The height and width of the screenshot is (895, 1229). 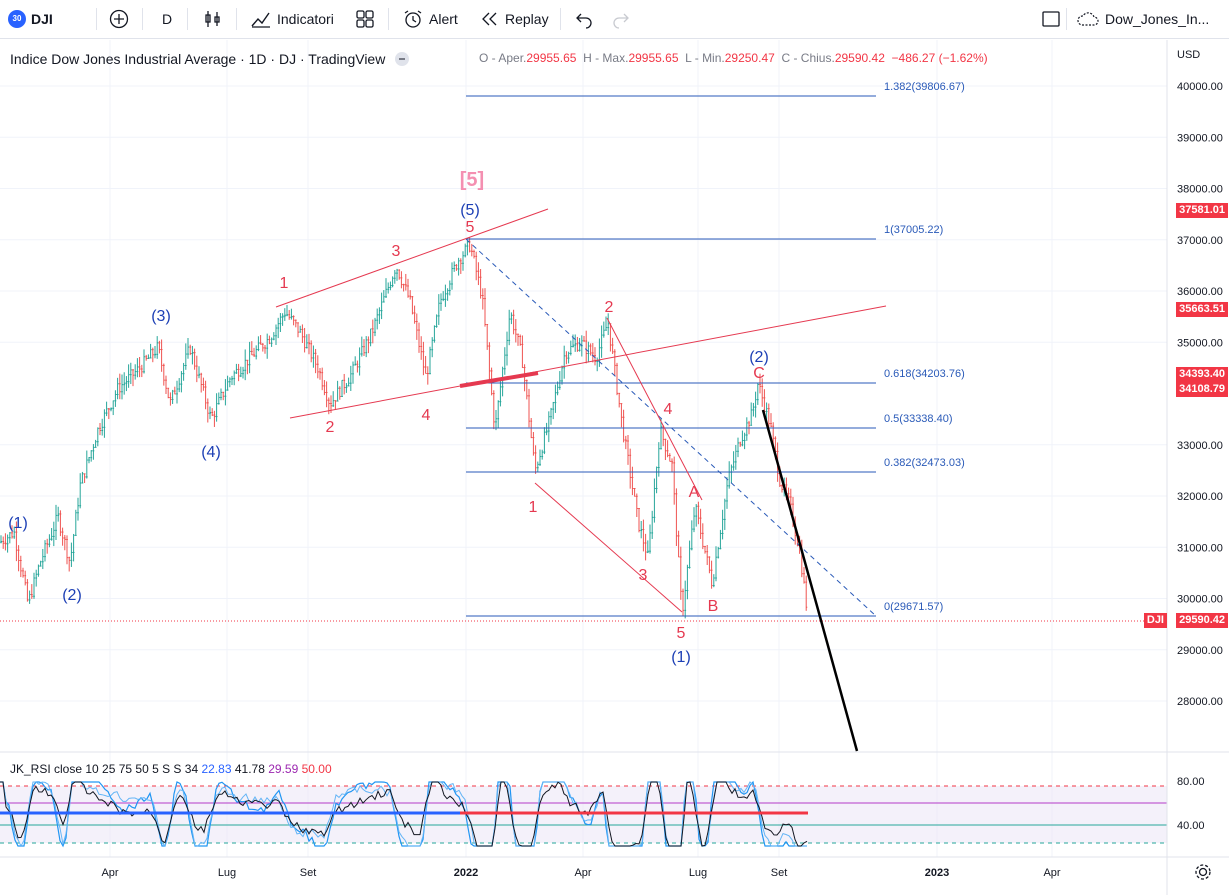 What do you see at coordinates (924, 87) in the screenshot?
I see `fib-label: 1.382(39806.67)` at bounding box center [924, 87].